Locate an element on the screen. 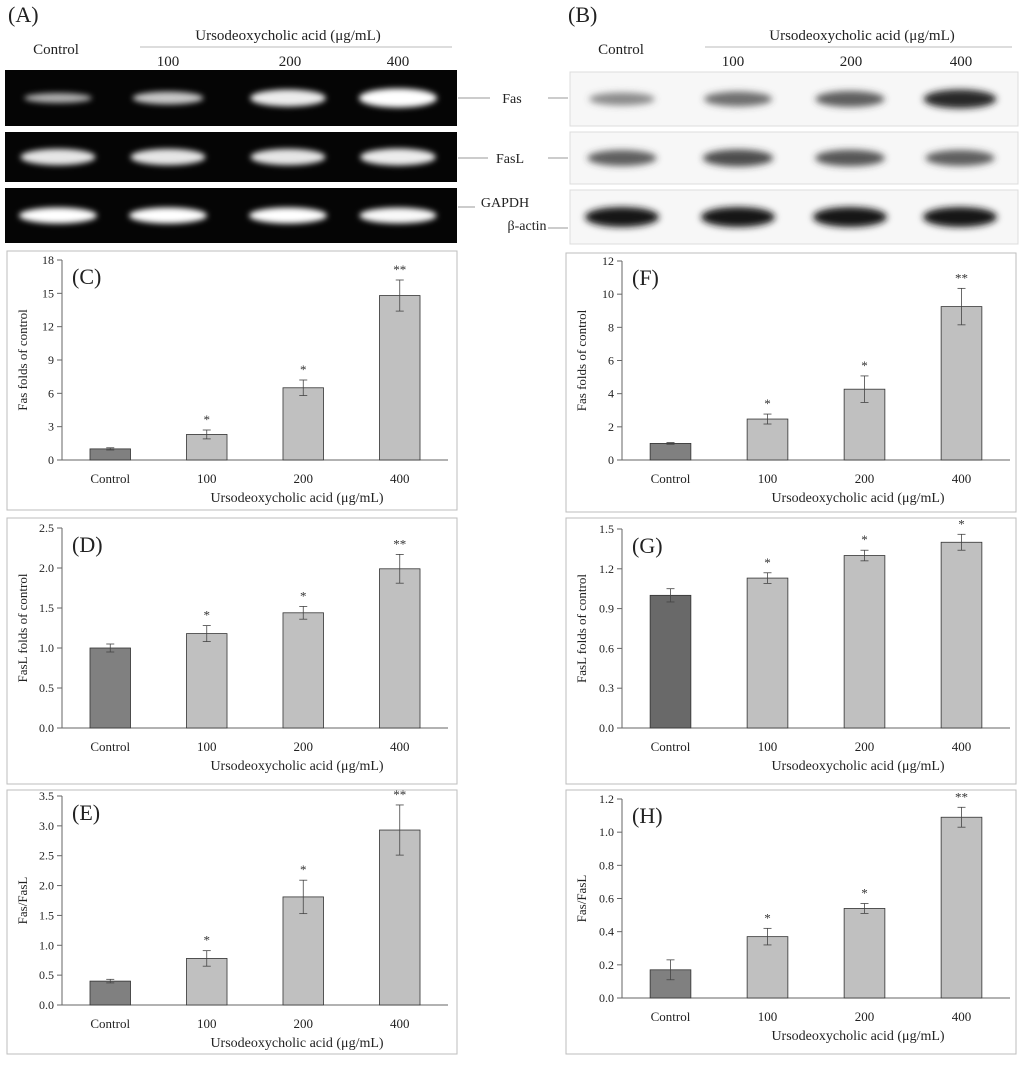 This screenshot has width=1024, height=1066. y-tick-label: 0.4 is located at coordinates (606, 932).